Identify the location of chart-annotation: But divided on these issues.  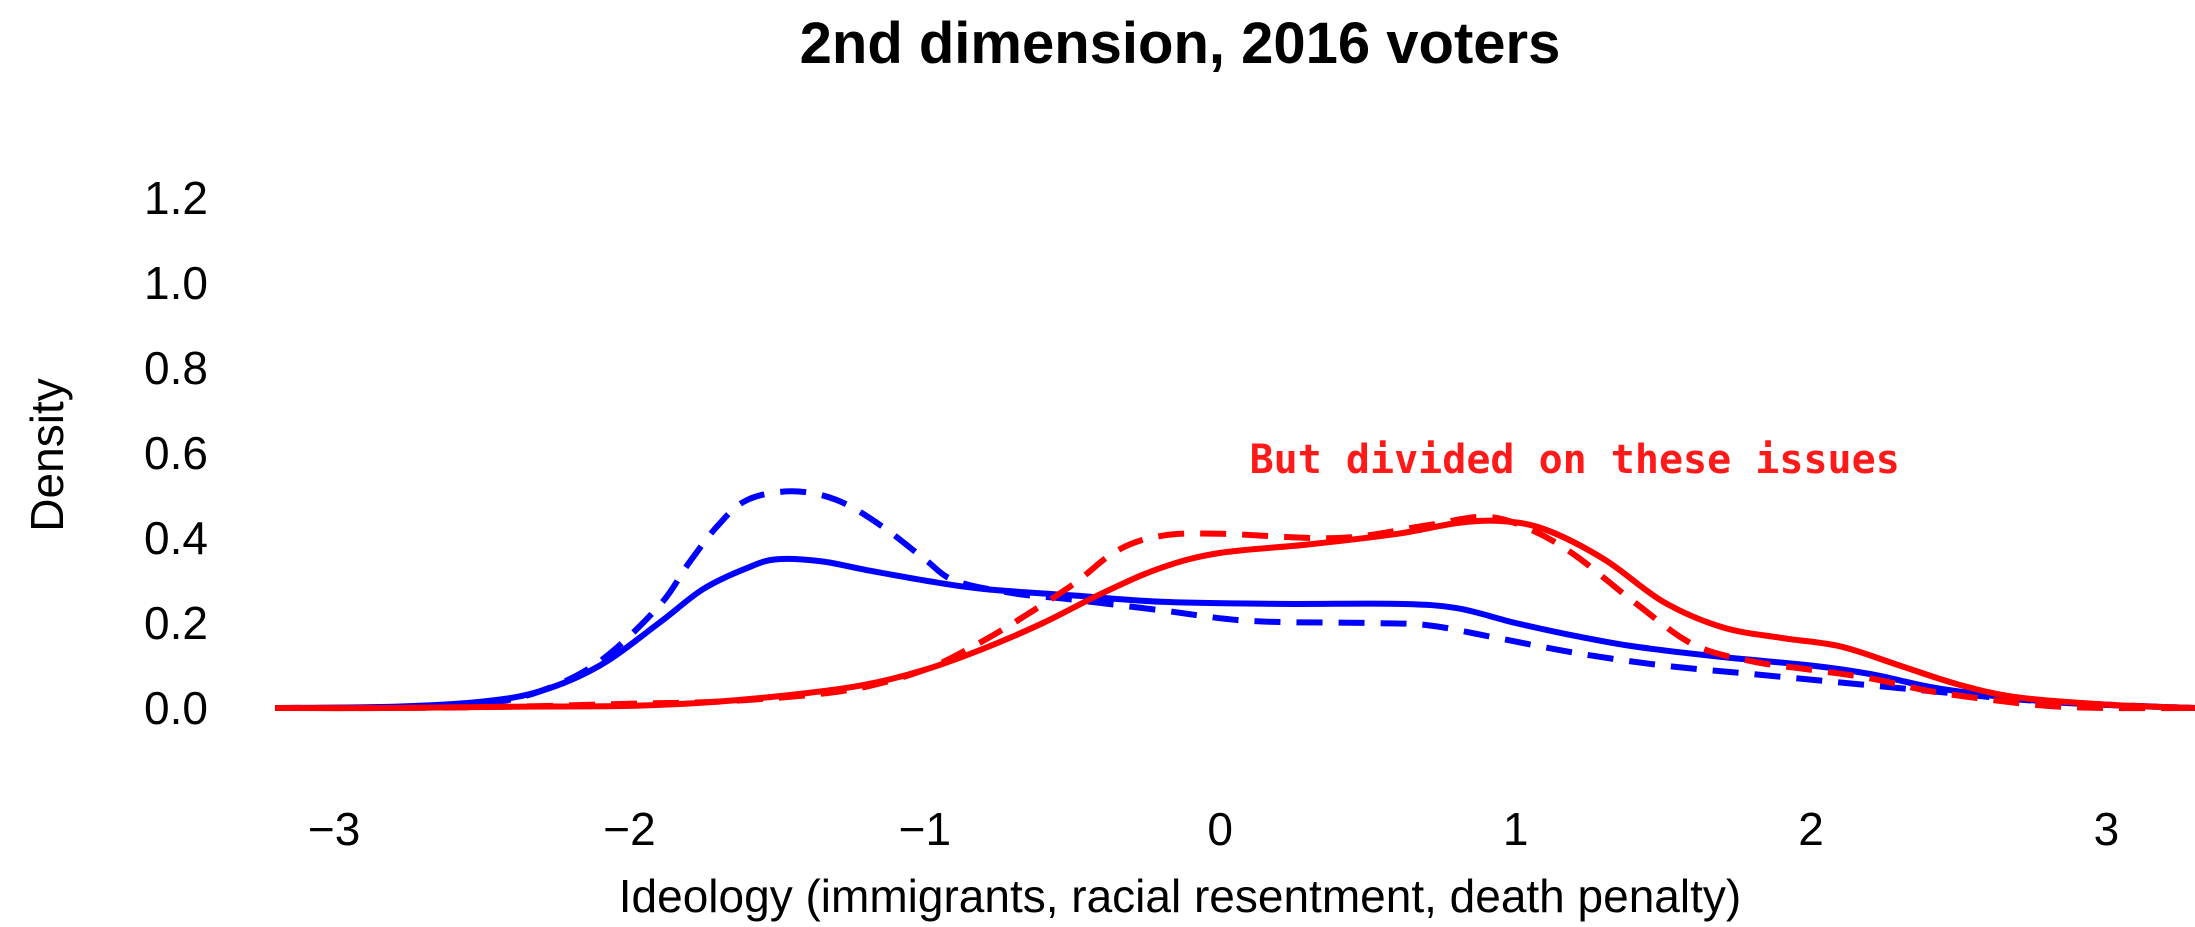
(1575, 460).